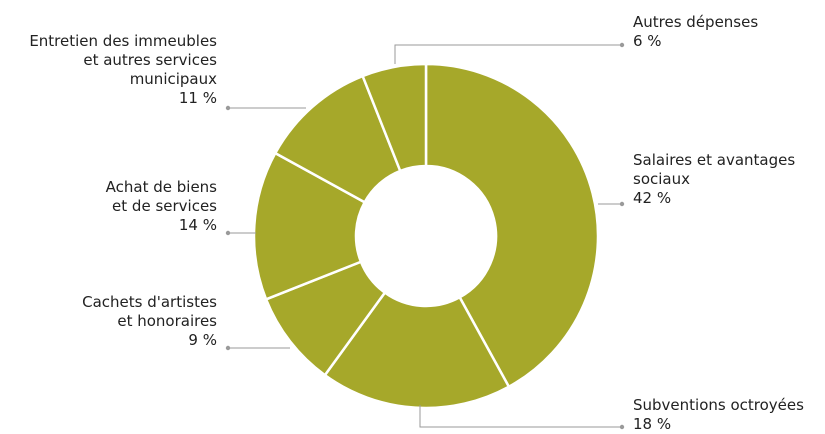 This screenshot has width=825, height=434. Describe the element at coordinates (652, 424) in the screenshot. I see `label-subventions-value: 18 %` at that location.